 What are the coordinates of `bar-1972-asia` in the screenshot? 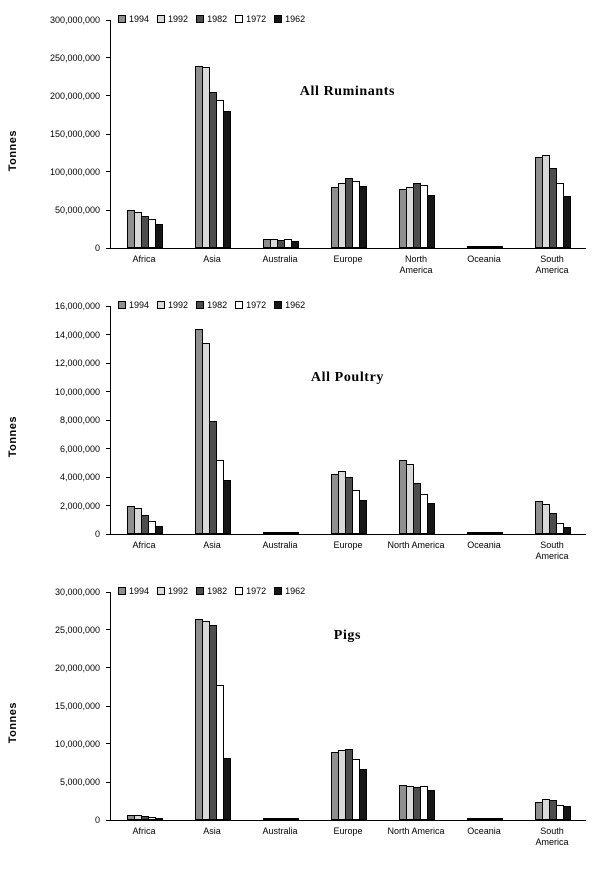 It's located at (220, 752).